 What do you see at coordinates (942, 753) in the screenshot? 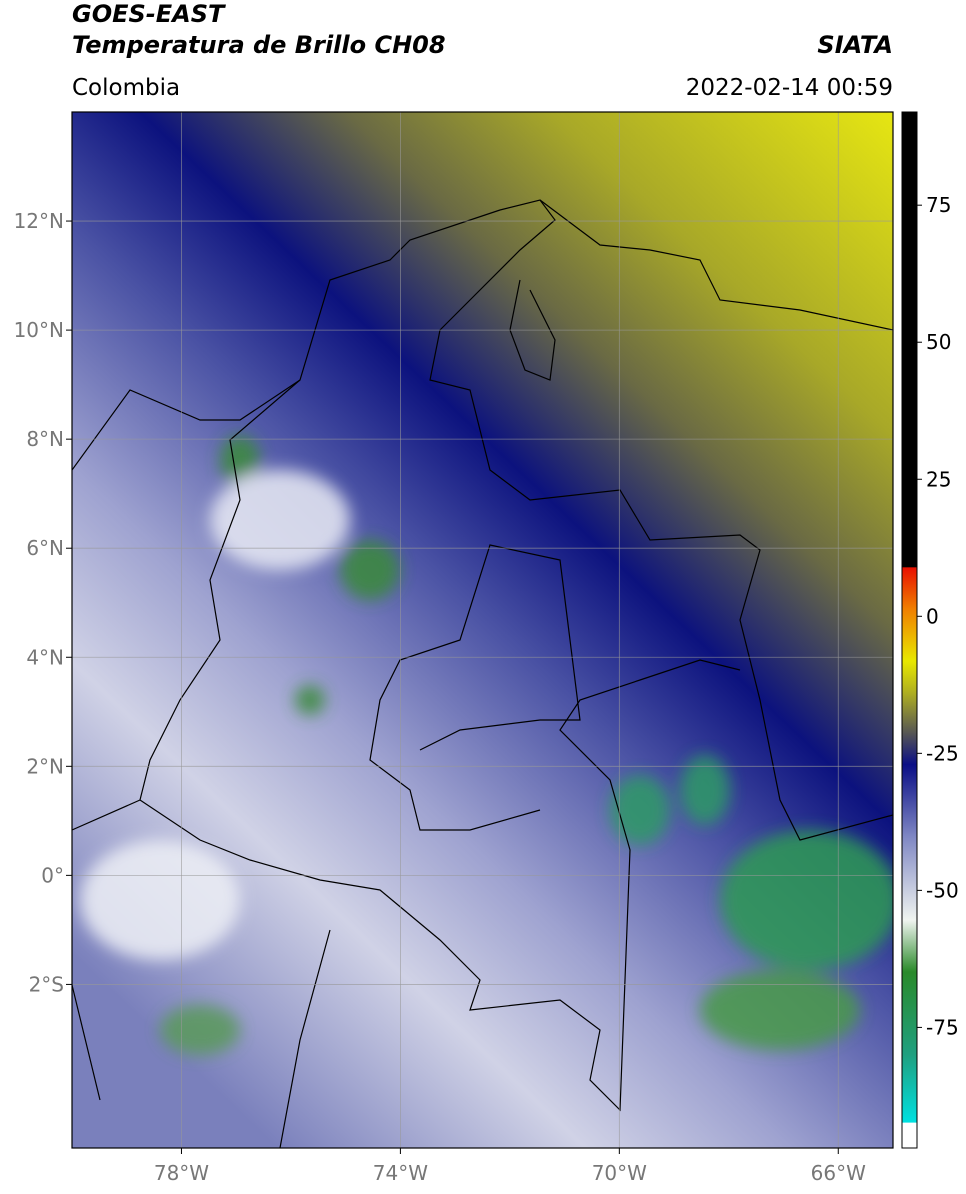
I see `colorbar-tick-label: -25` at bounding box center [942, 753].